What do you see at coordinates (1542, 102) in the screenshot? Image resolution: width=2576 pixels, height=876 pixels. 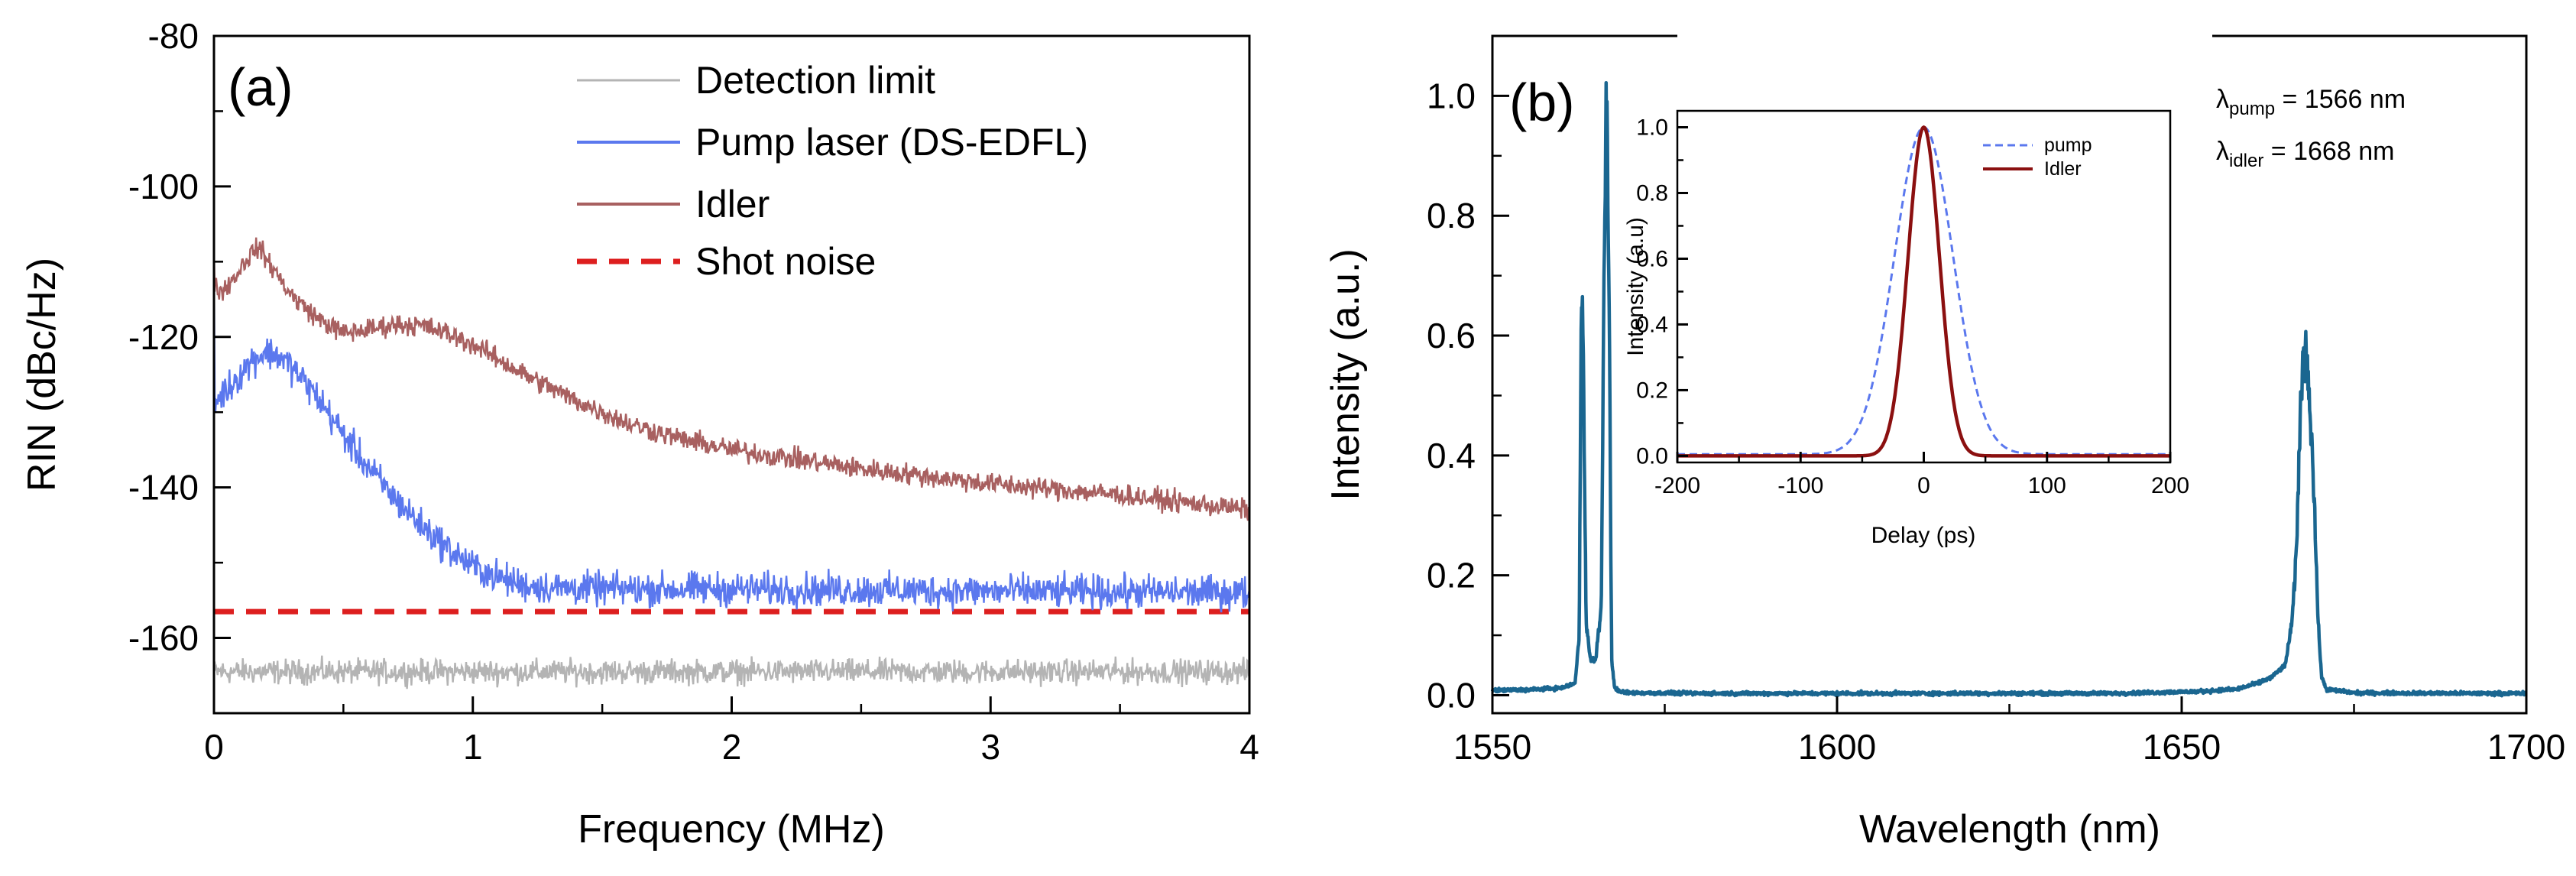 I see `panel-b-tag: (b)` at bounding box center [1542, 102].